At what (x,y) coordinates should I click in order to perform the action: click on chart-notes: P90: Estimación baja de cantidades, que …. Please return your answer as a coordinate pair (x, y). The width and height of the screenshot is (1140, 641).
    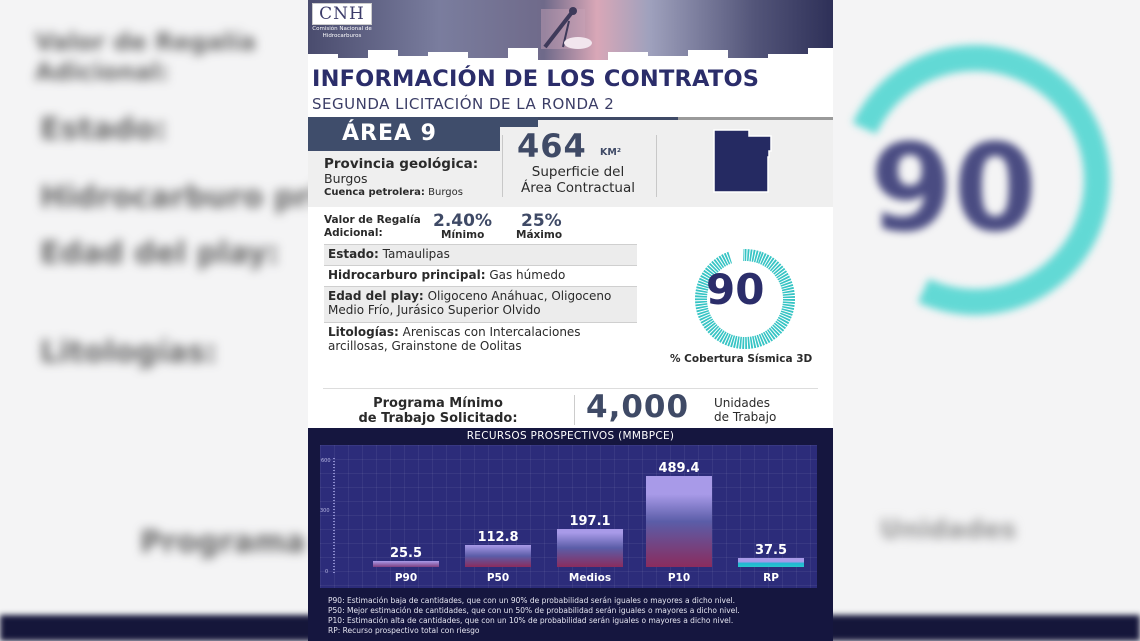
    Looking at the image, I should click on (534, 616).